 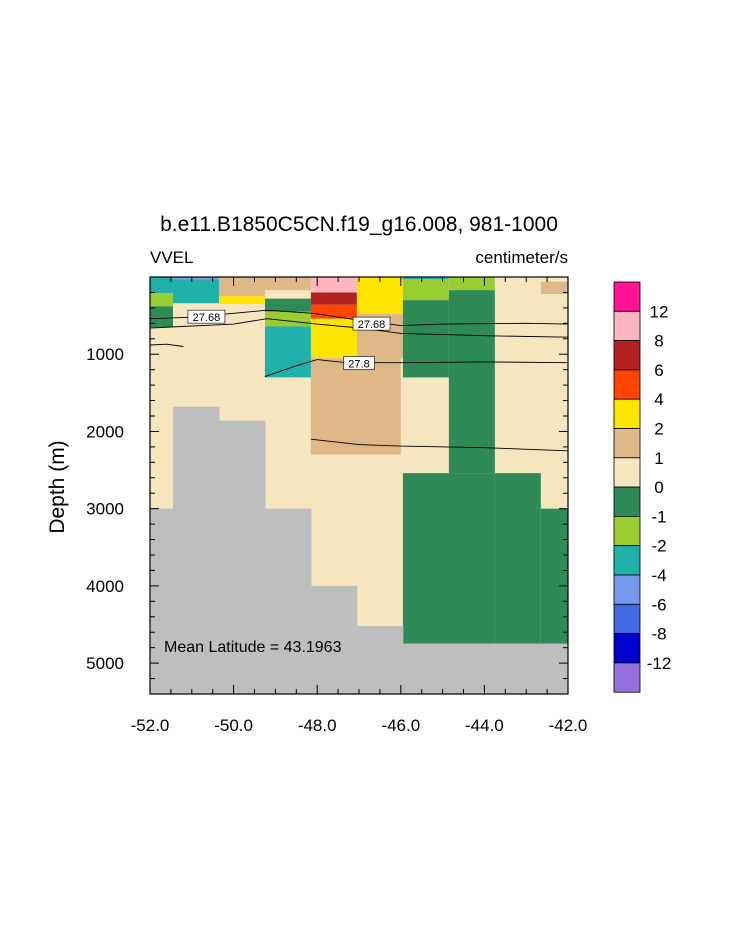 I want to click on contour-label: 27.8, so click(x=358, y=364).